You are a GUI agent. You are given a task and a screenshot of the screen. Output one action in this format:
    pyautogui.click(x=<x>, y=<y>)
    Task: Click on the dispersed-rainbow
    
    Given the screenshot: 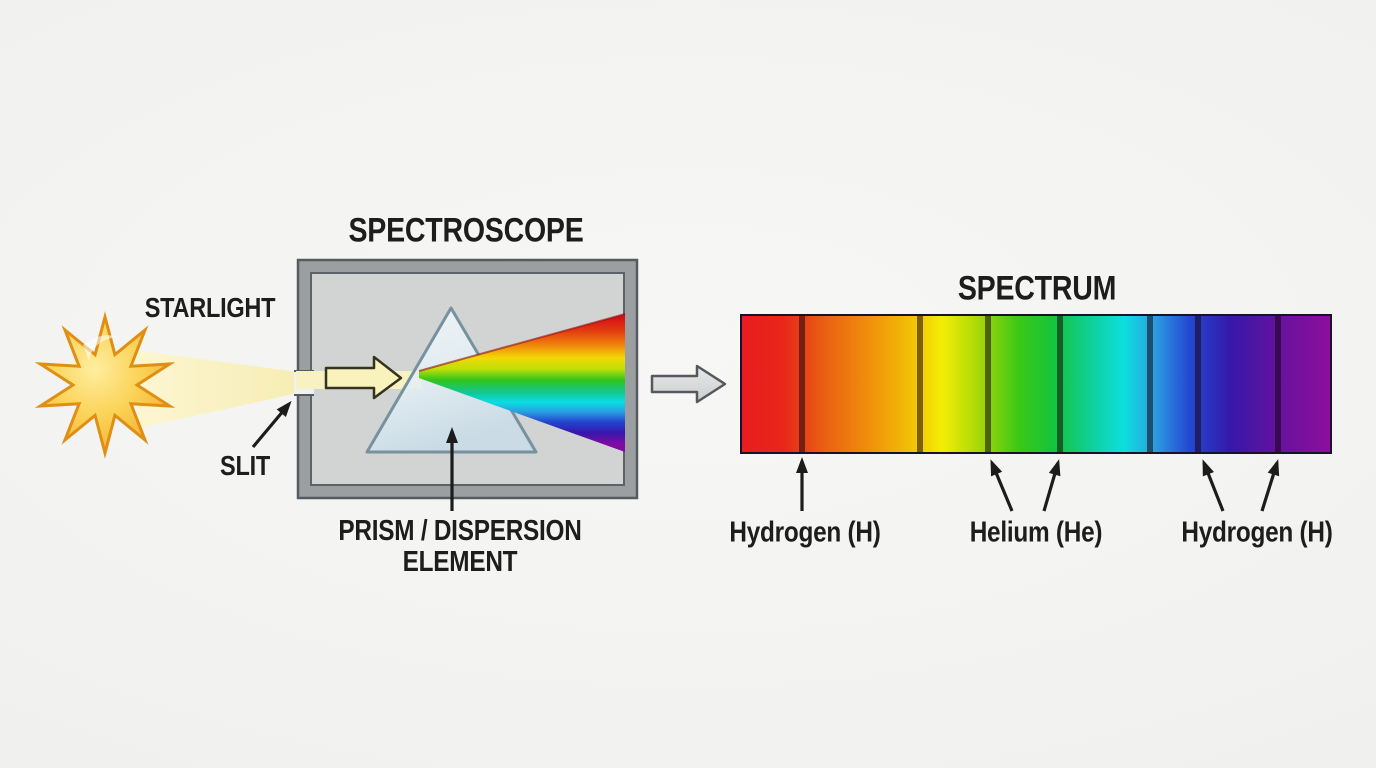 What is the action you would take?
    pyautogui.click(x=522, y=382)
    